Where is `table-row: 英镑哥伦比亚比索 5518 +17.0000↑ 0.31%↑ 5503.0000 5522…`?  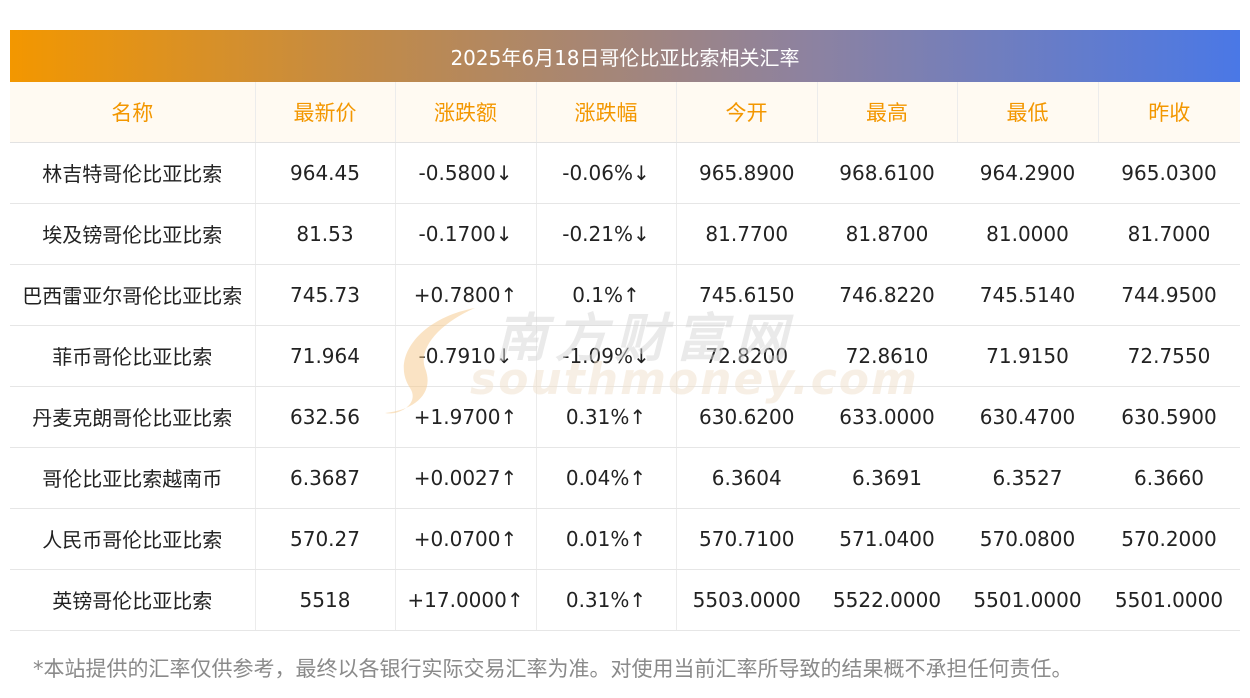
table-row: 英镑哥伦比亚比索 5518 +17.0000↑ 0.31%↑ 5503.0000 5522… is located at coordinates (625, 600).